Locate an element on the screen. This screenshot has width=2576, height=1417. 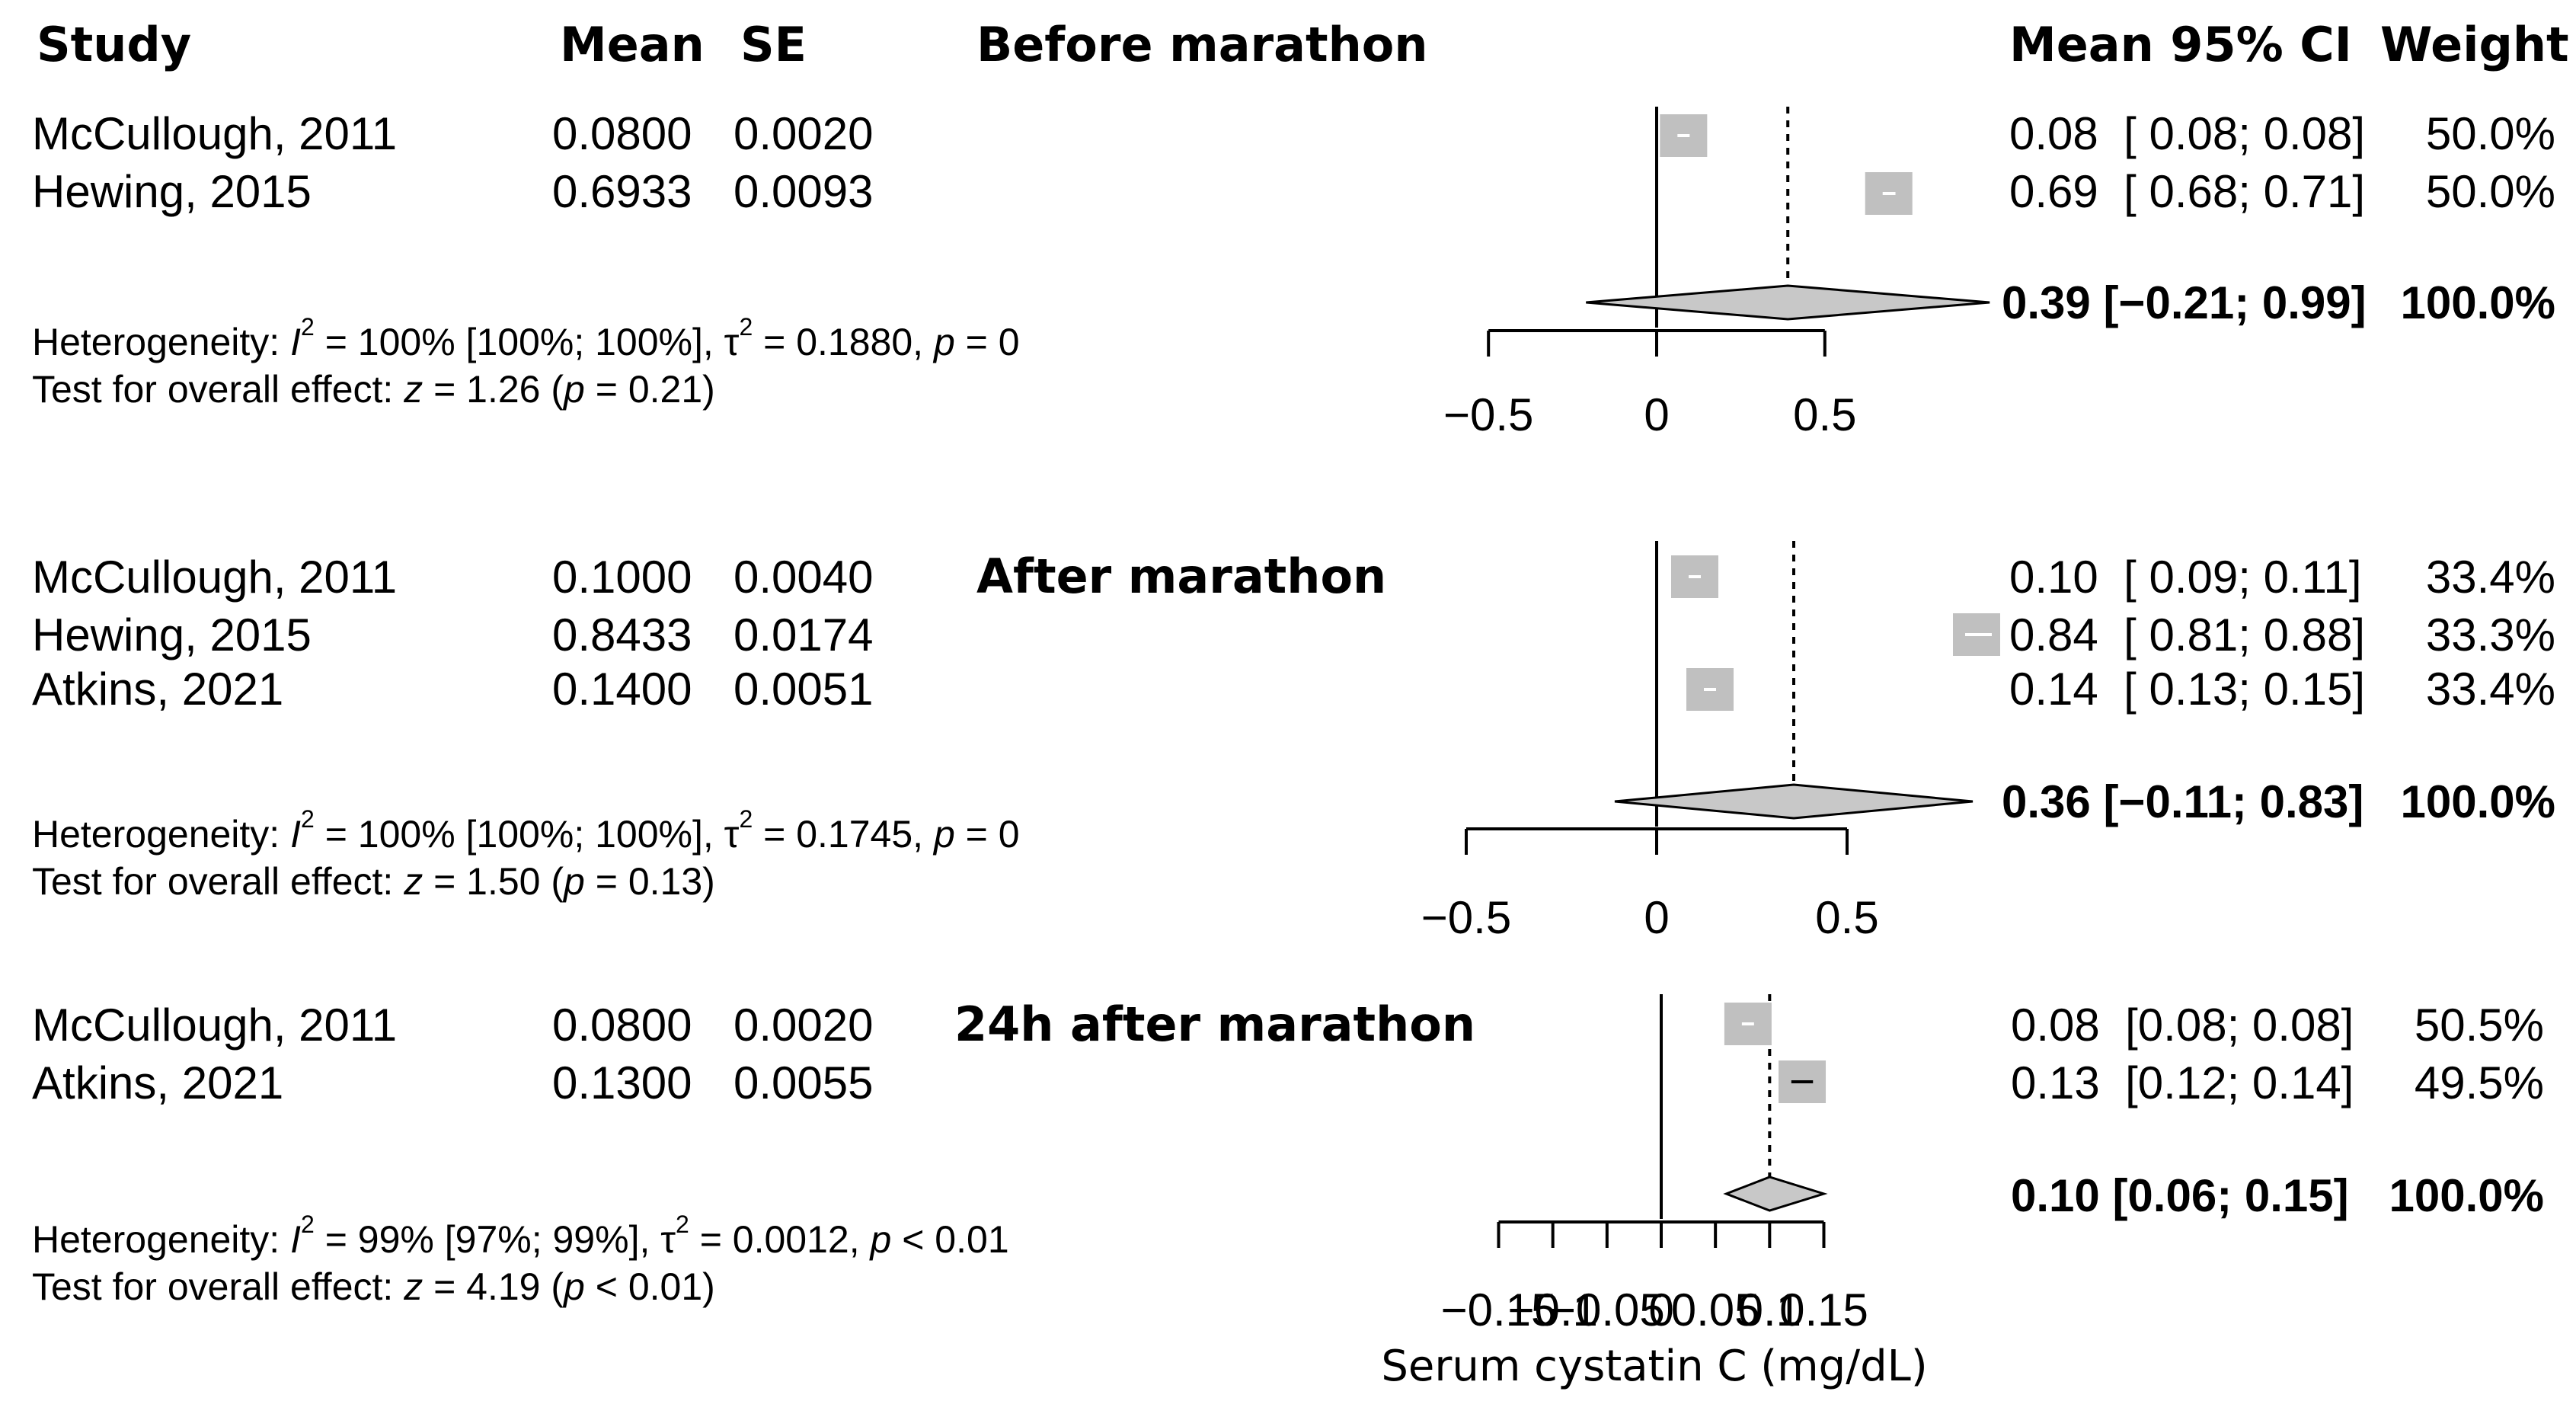
p3-het-p: < 0.01 is located at coordinates (949, 1239).